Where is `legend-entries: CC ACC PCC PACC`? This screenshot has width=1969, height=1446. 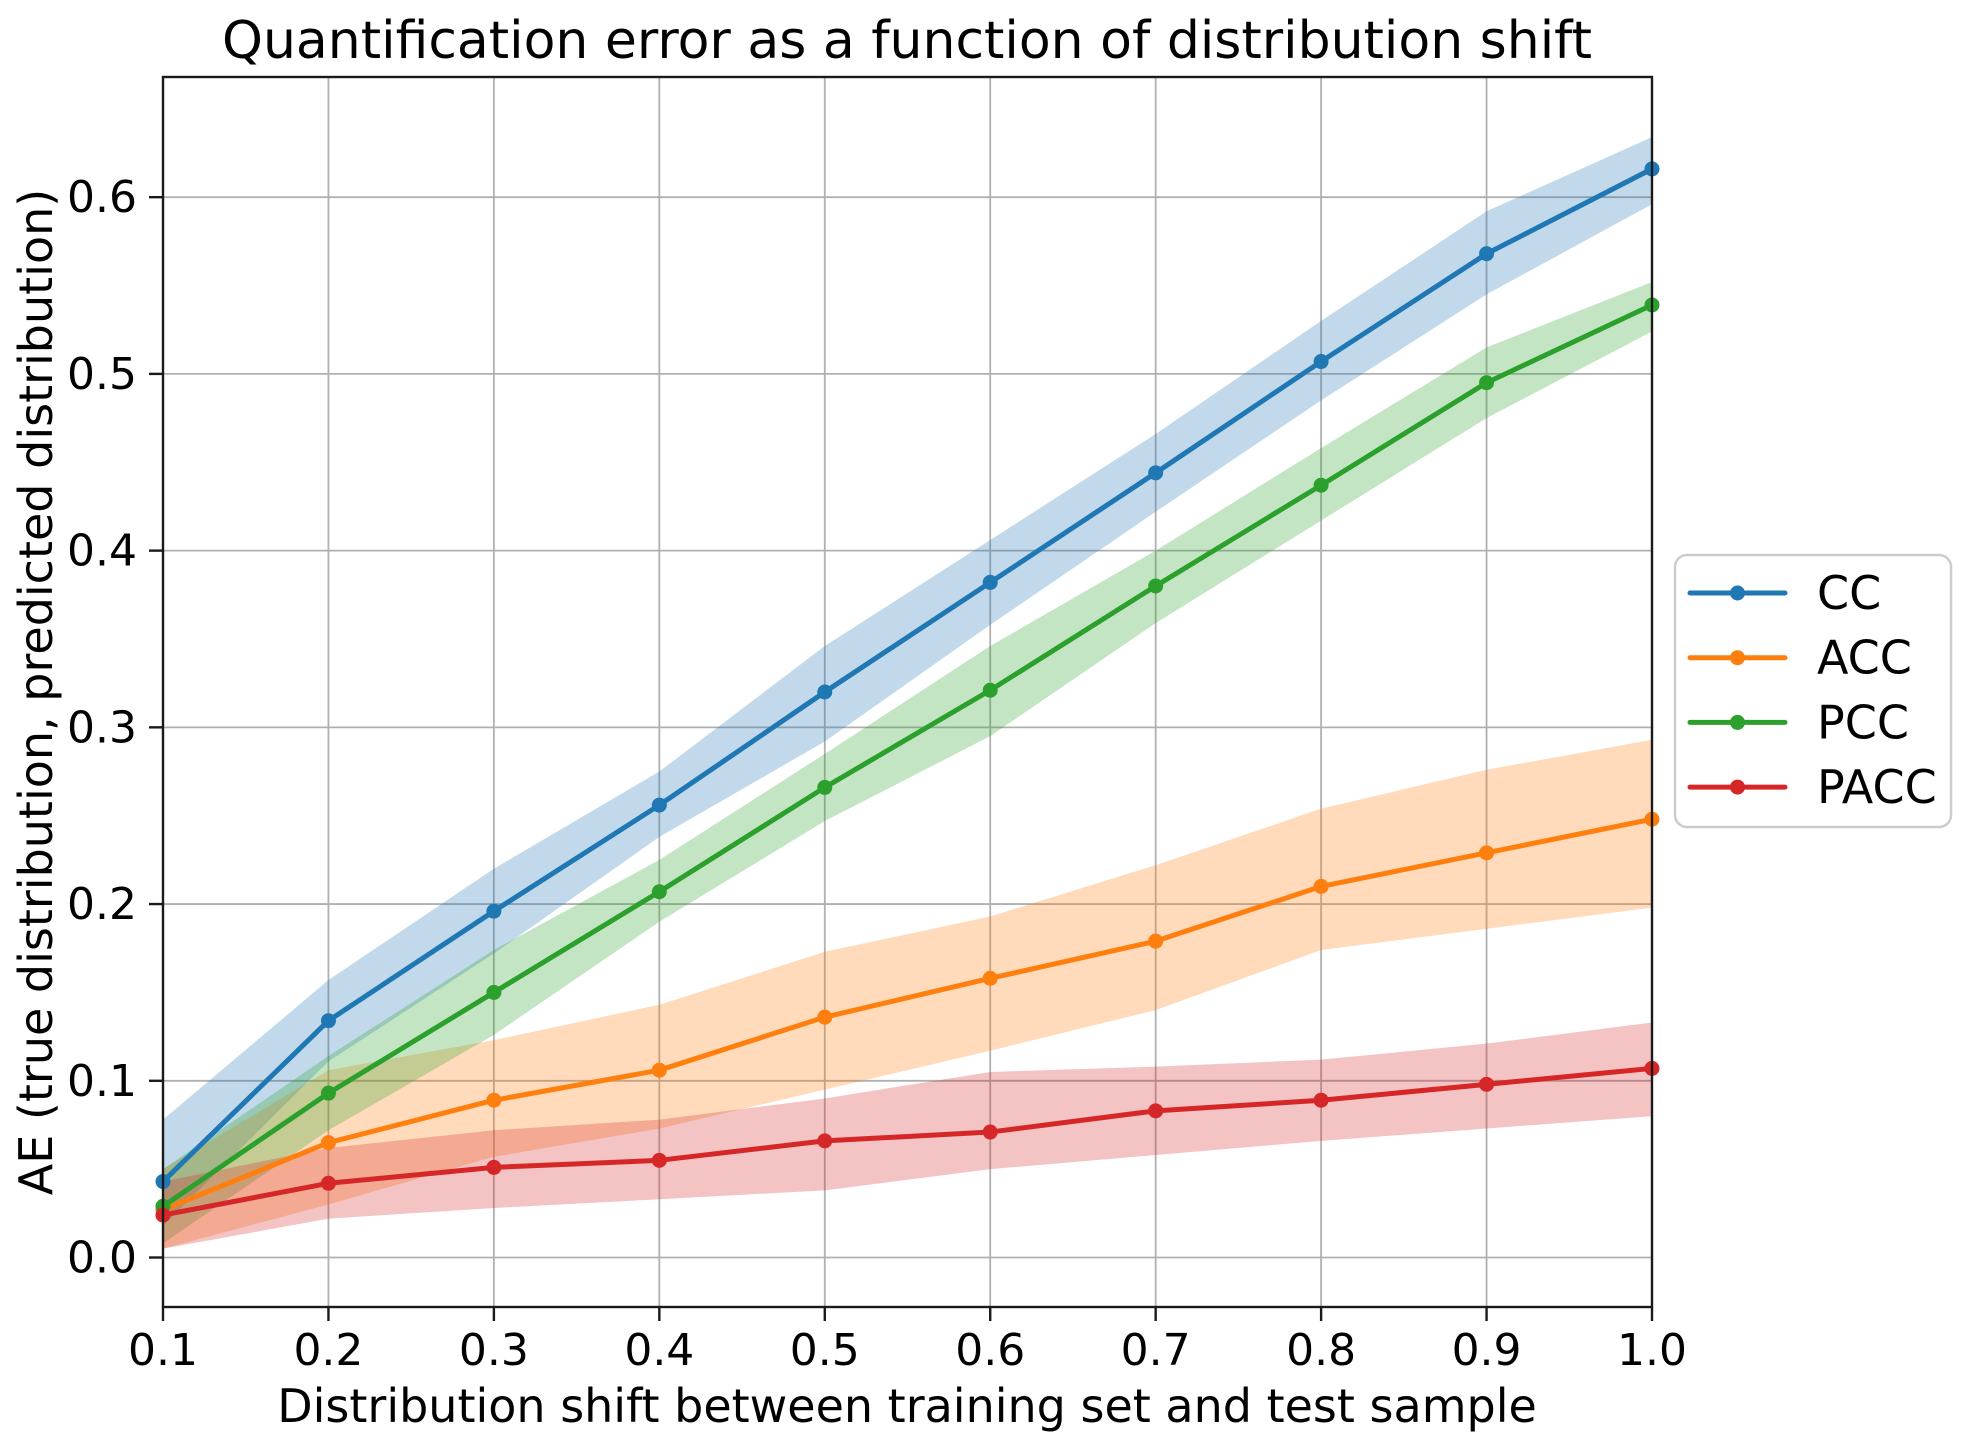
legend-entries: CC ACC PCC PACC is located at coordinates (1812, 690).